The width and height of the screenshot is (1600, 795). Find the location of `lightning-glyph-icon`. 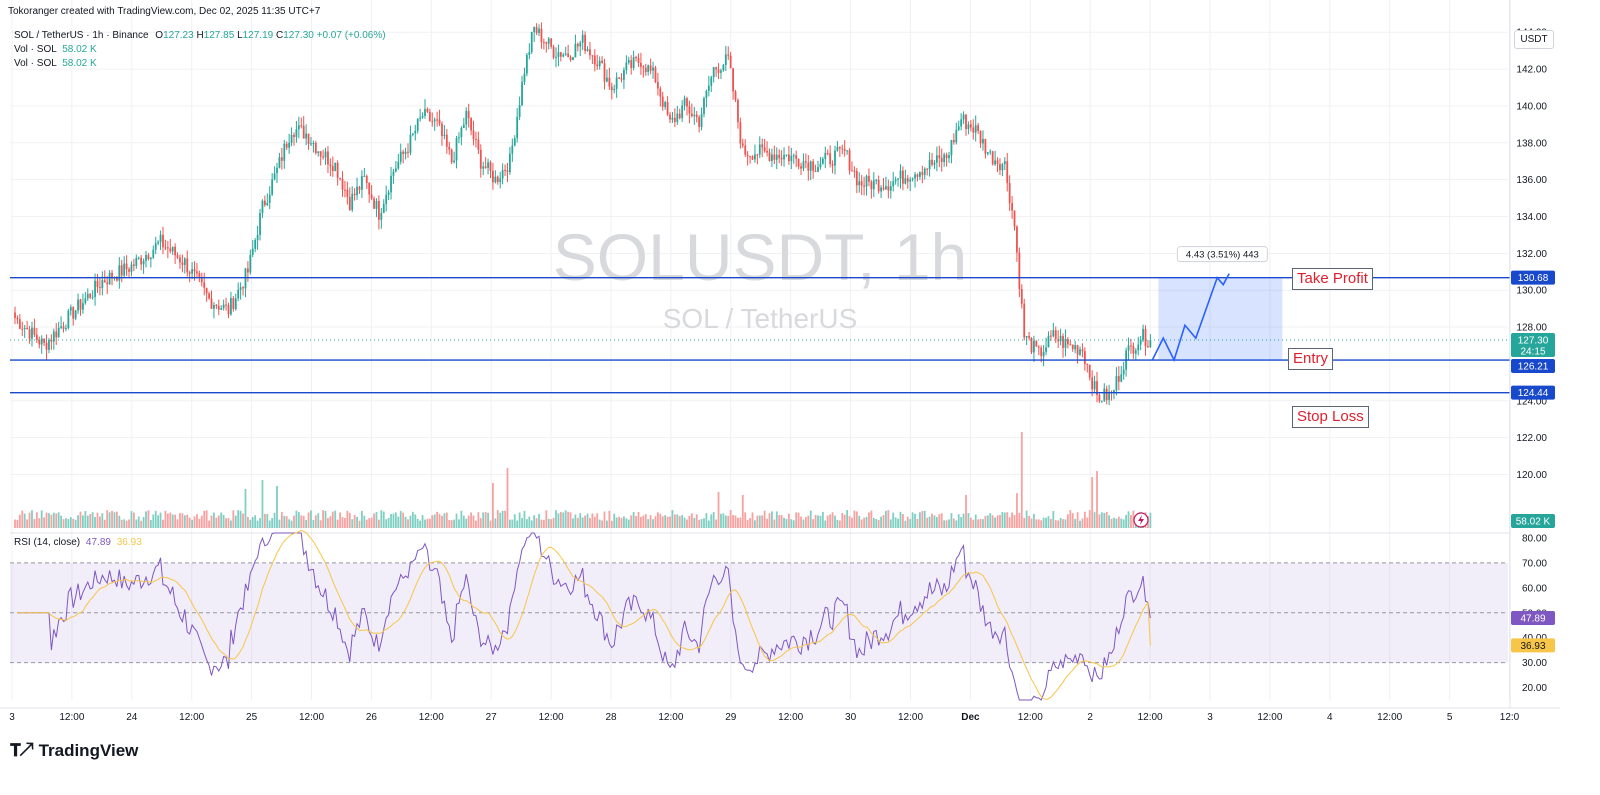

lightning-glyph-icon is located at coordinates (1141, 520).